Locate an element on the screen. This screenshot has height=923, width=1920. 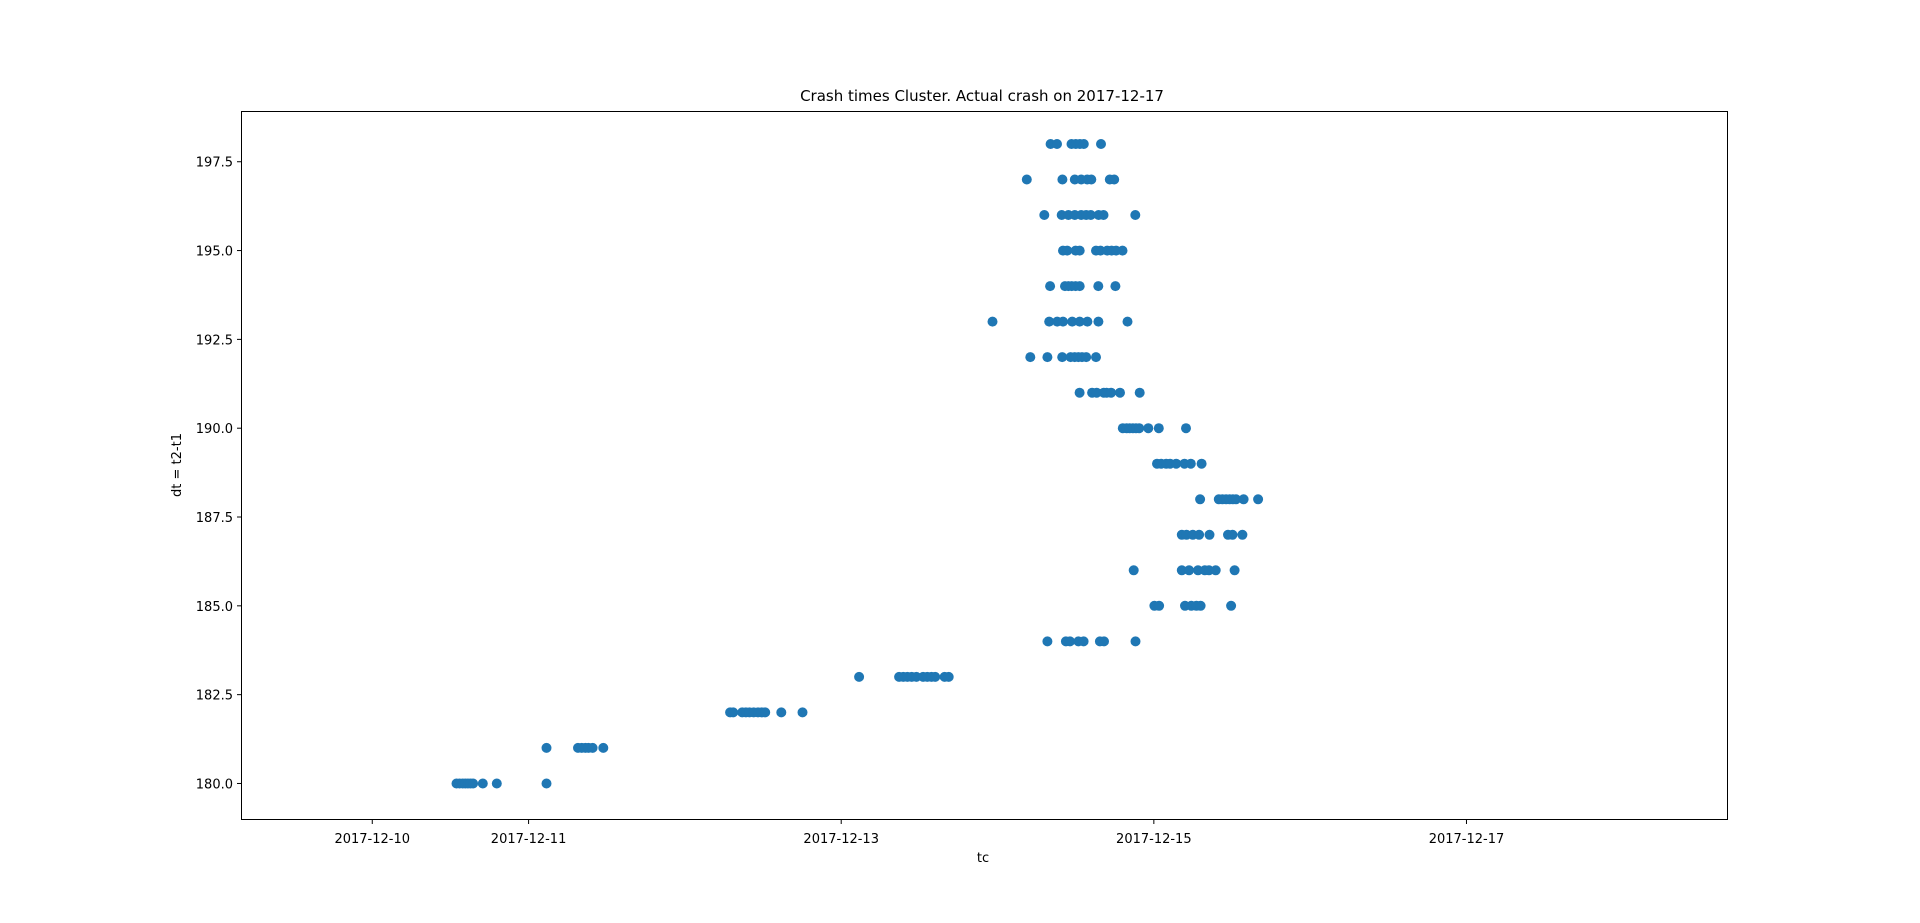
x-axis-label: tc is located at coordinates (983, 858).